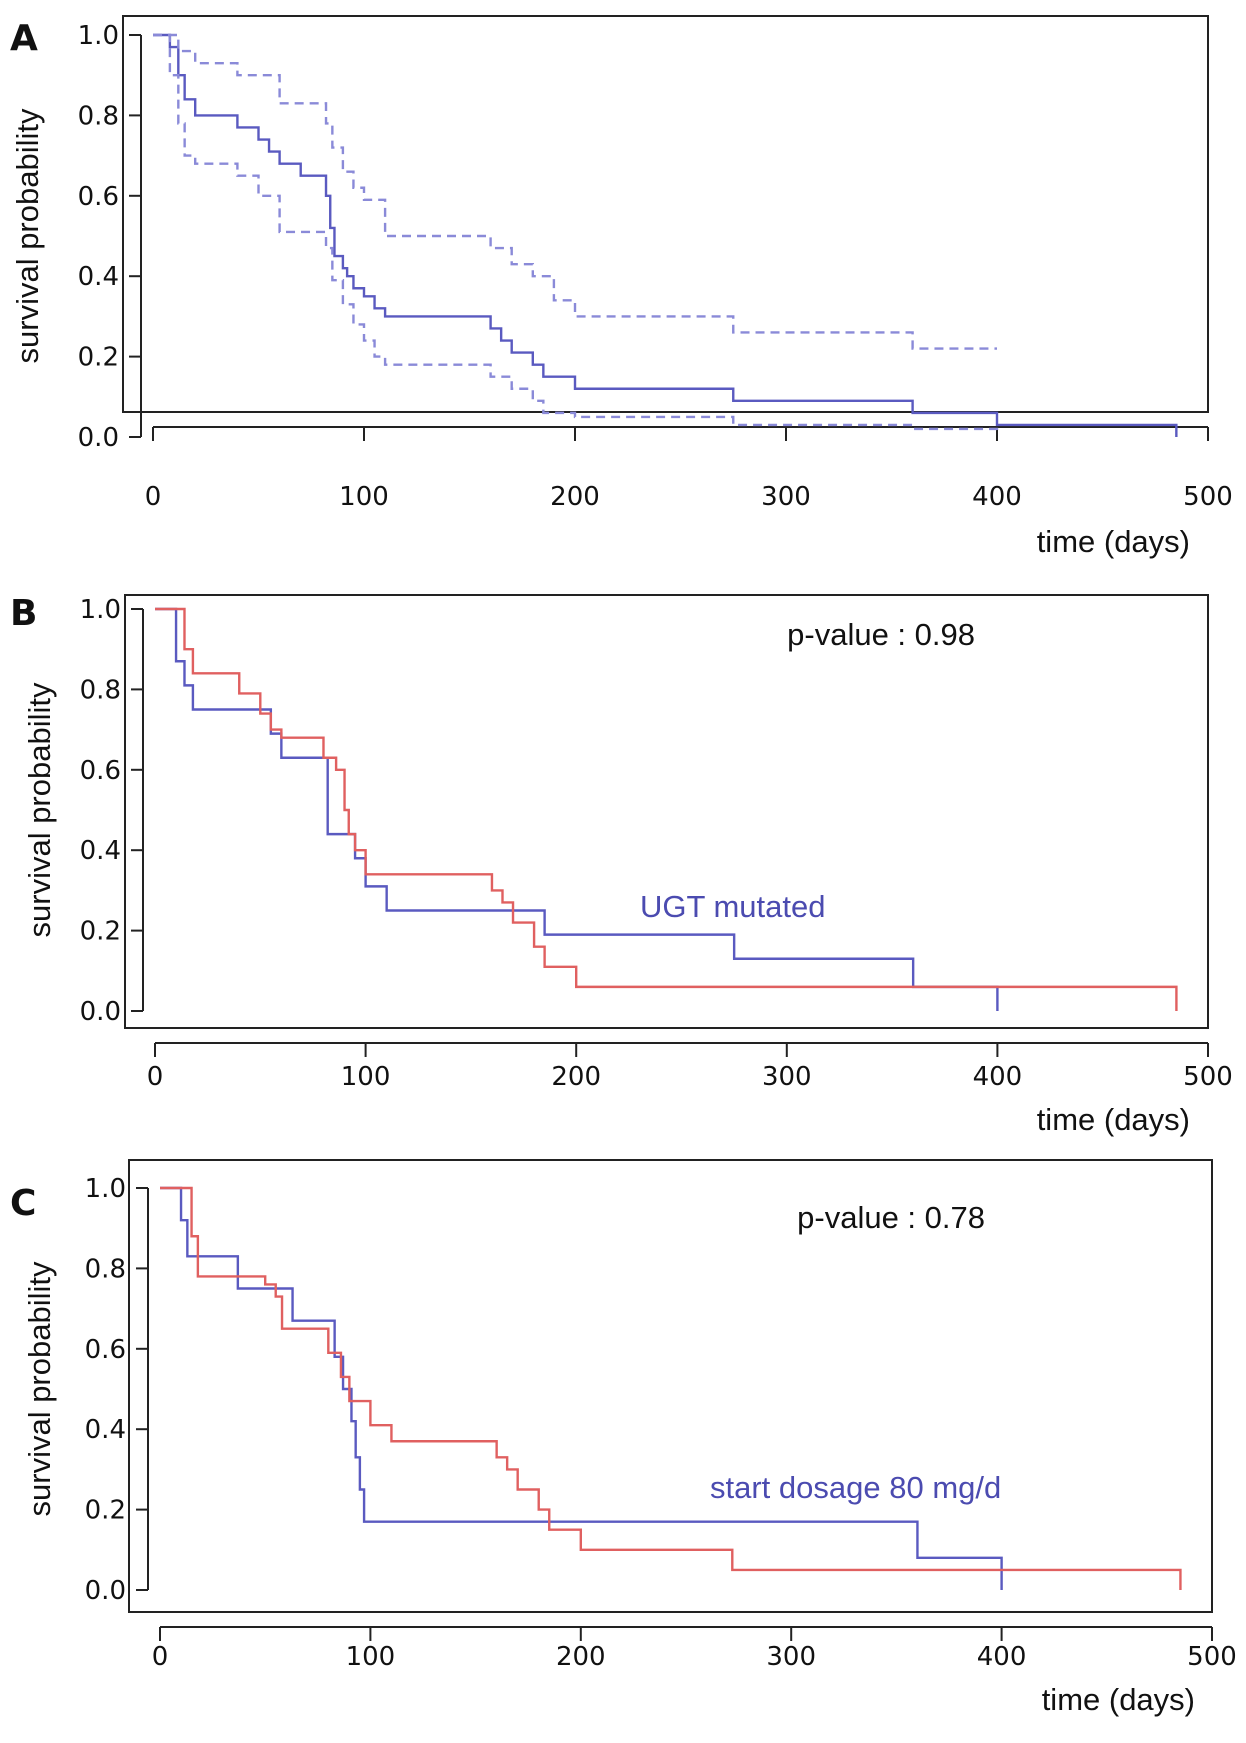 The width and height of the screenshot is (1246, 1743). What do you see at coordinates (881, 634) in the screenshot?
I see `p-value-annotation: p-value : 0.98` at bounding box center [881, 634].